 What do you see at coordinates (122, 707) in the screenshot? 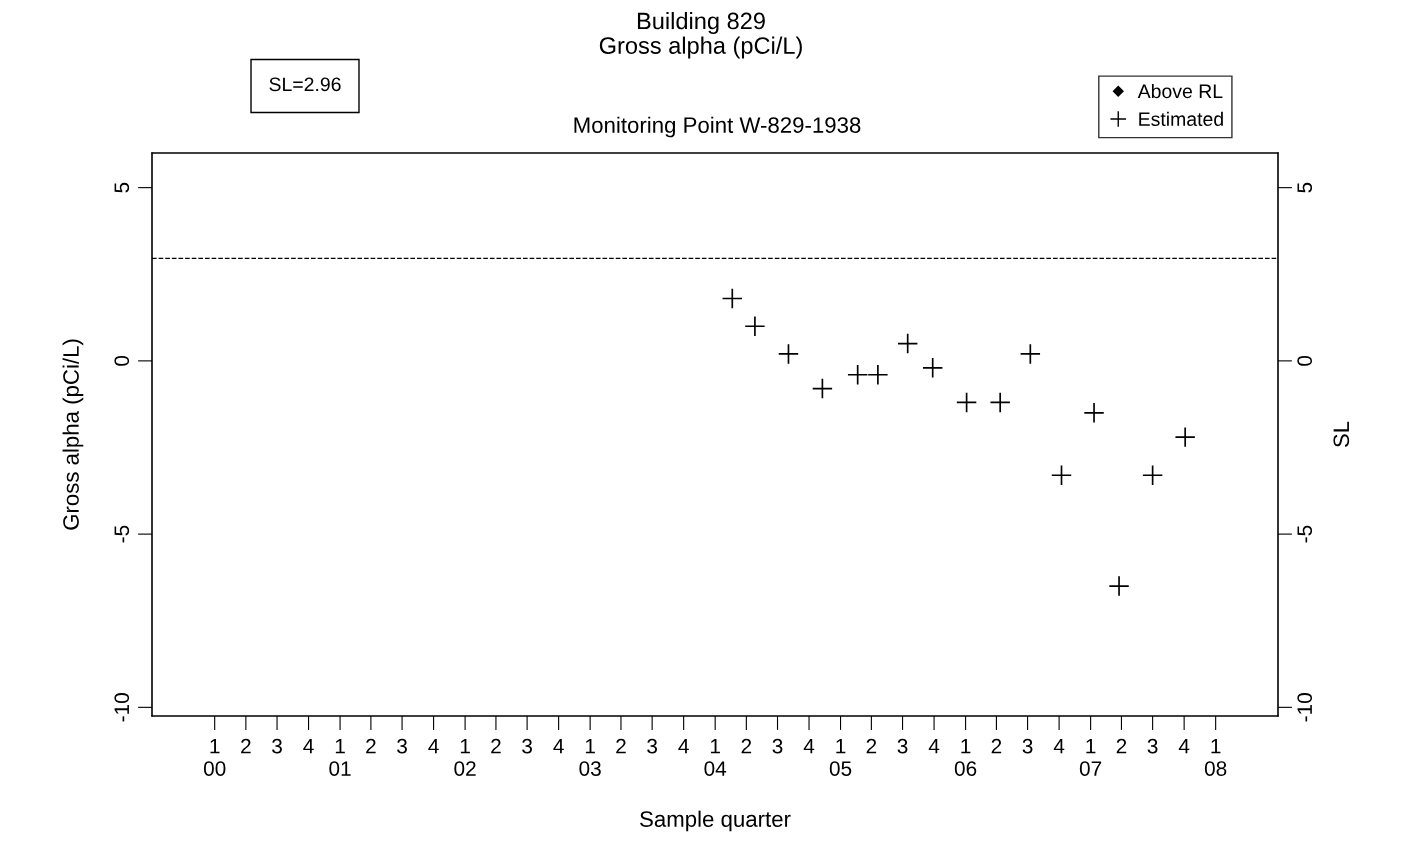
I see `y-tick-label: -10` at bounding box center [122, 707].